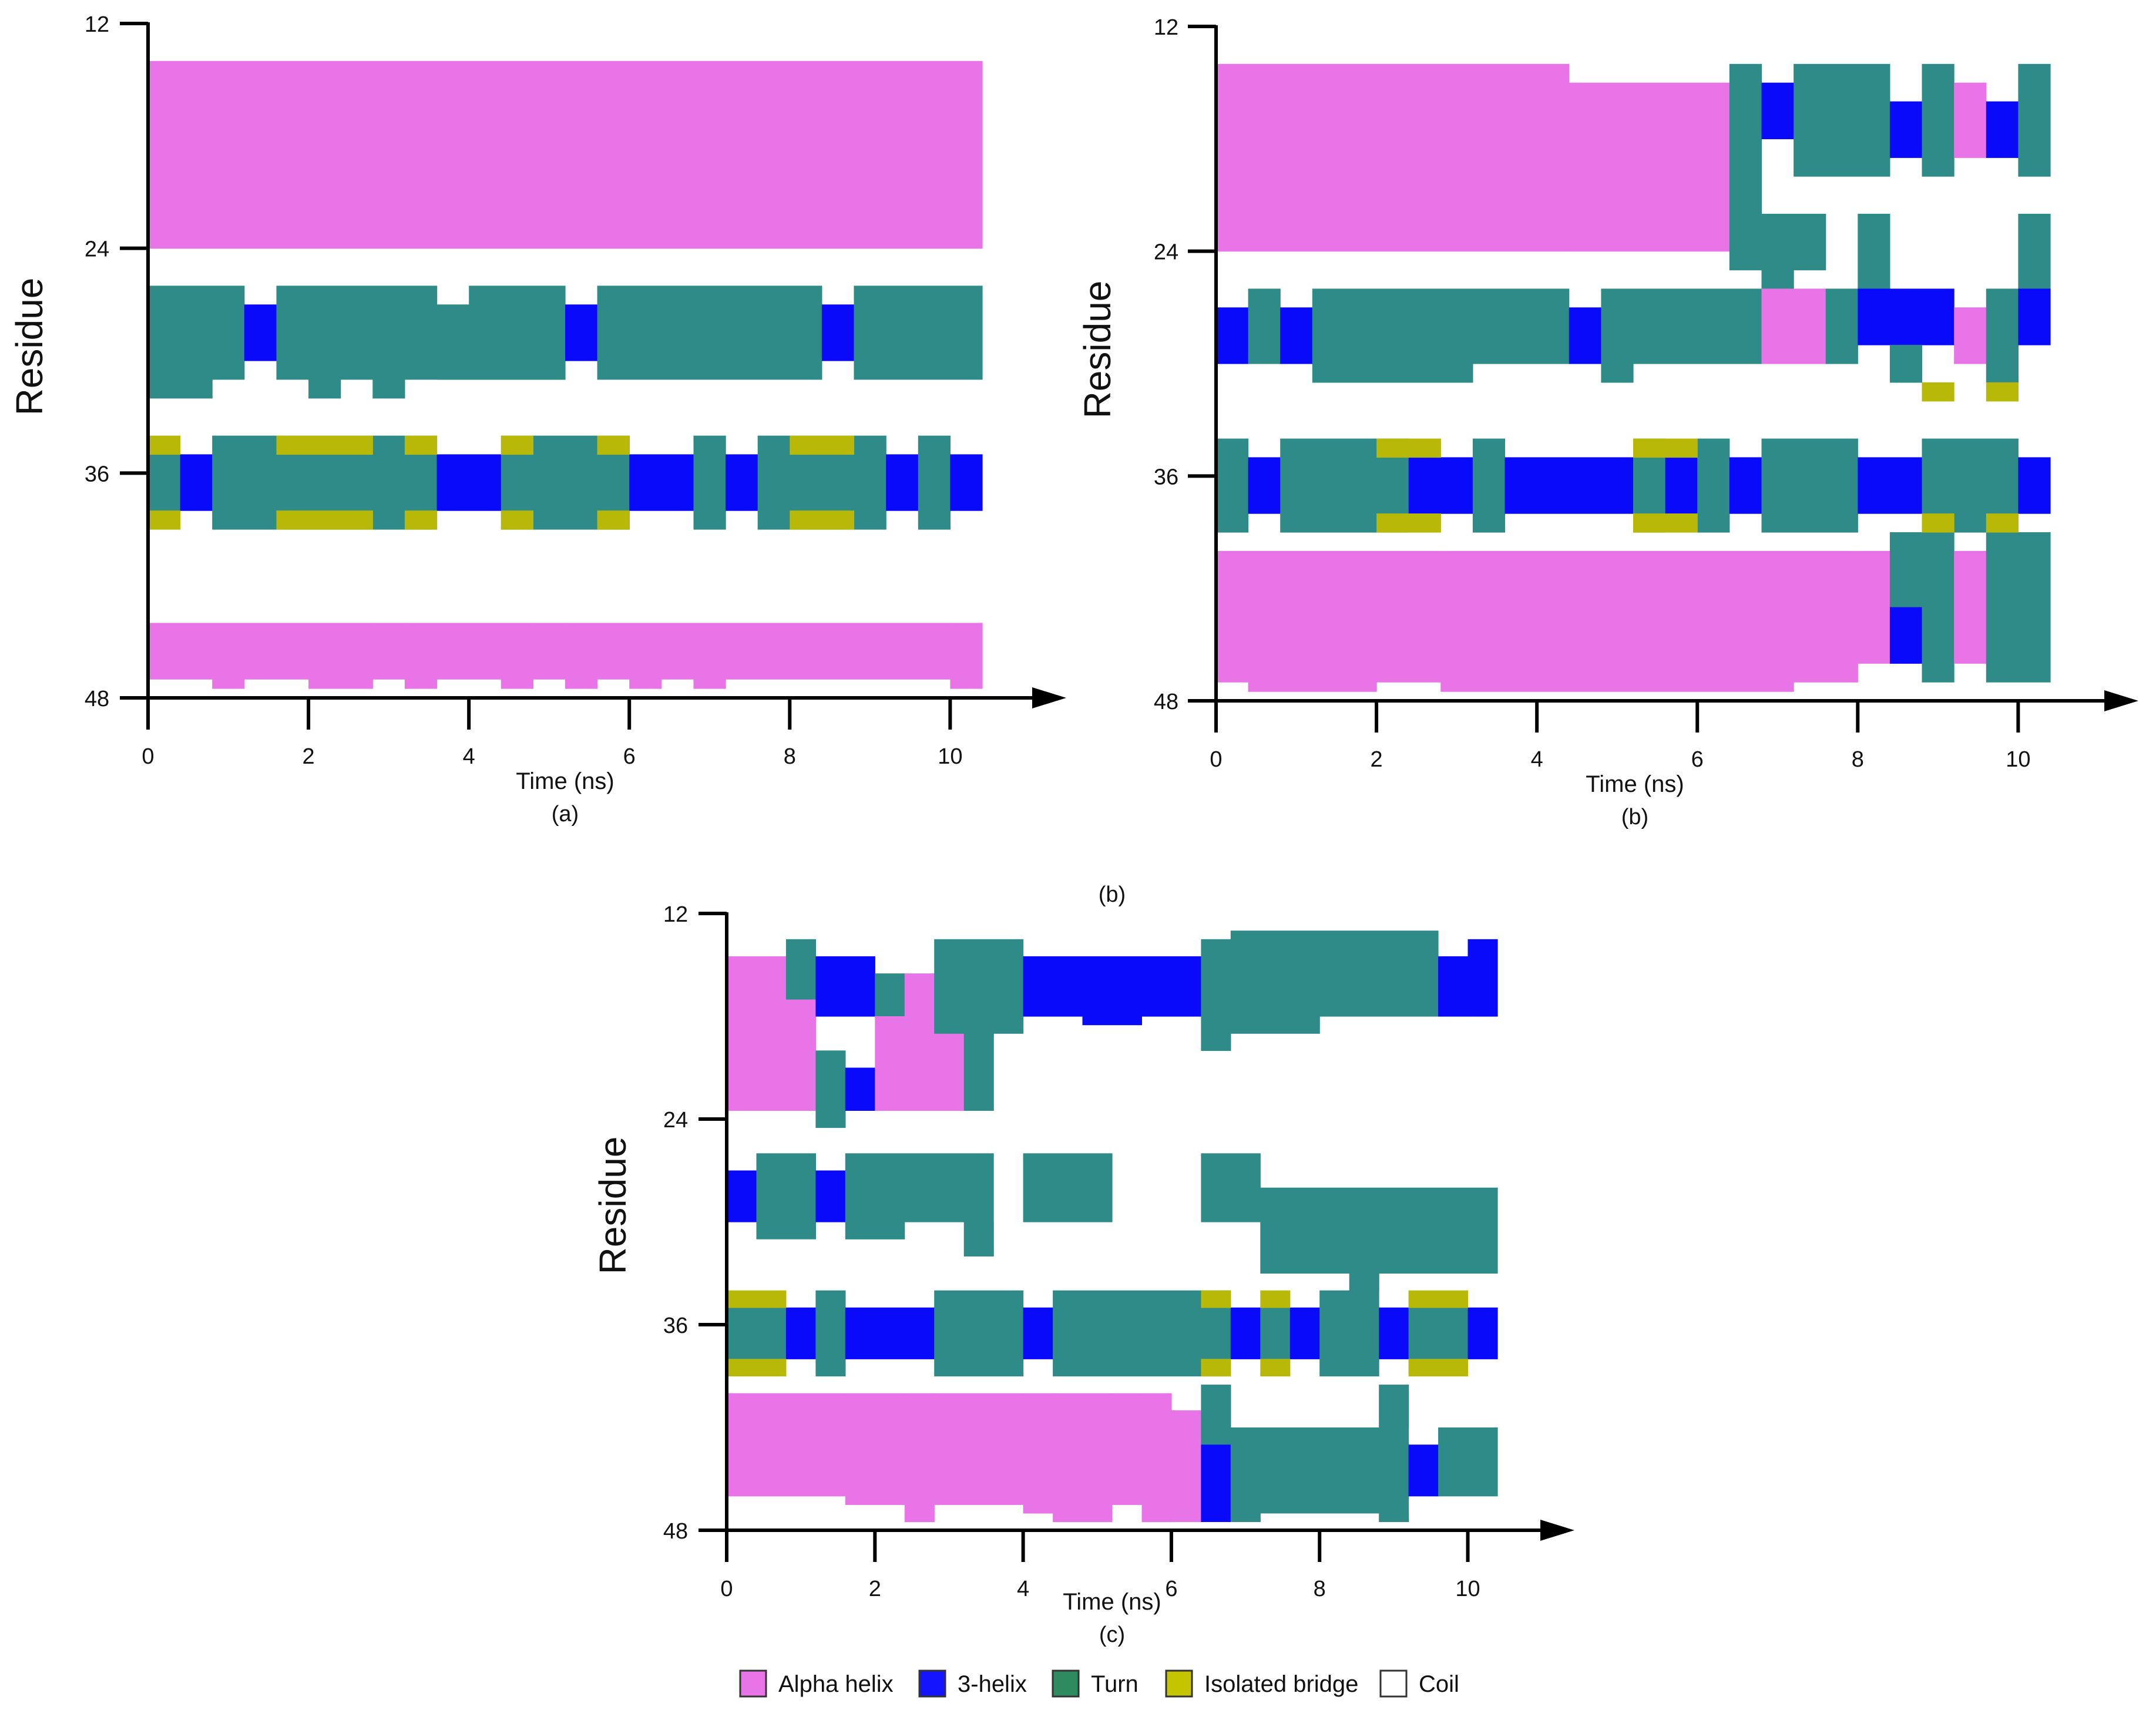 This screenshot has height=1720, width=2156. What do you see at coordinates (1166, 477) in the screenshot?
I see `panel-b-y-tick-label: 36` at bounding box center [1166, 477].